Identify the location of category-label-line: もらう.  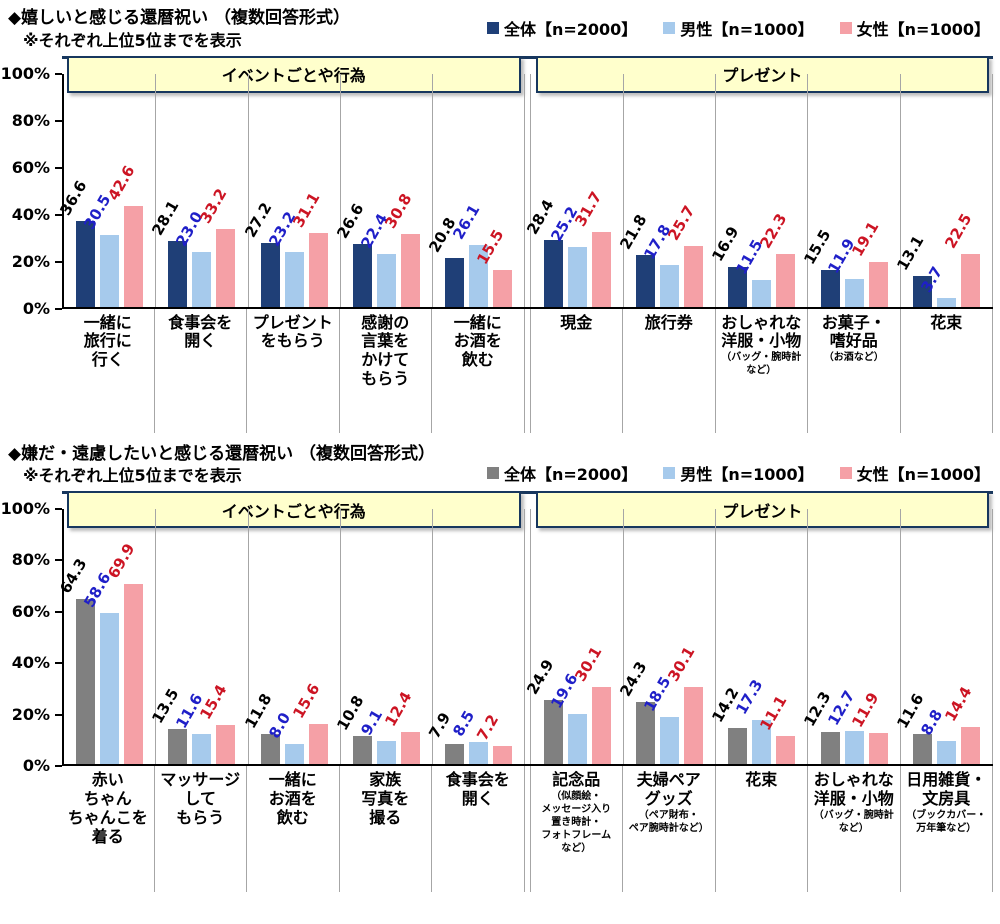
(385, 379).